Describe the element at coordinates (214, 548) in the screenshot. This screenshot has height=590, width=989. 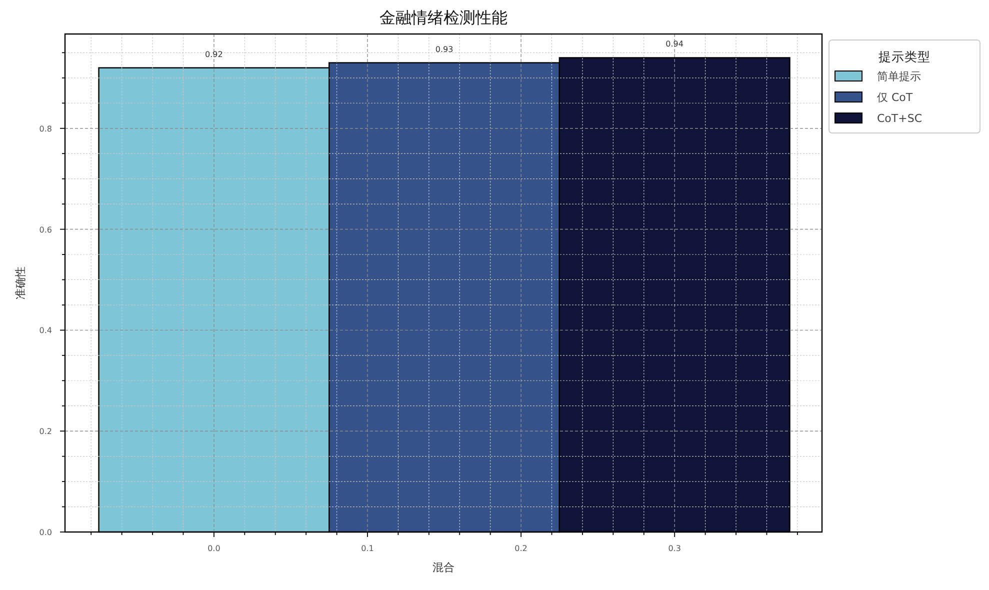
I see `x-tick-label: 0.0` at that location.